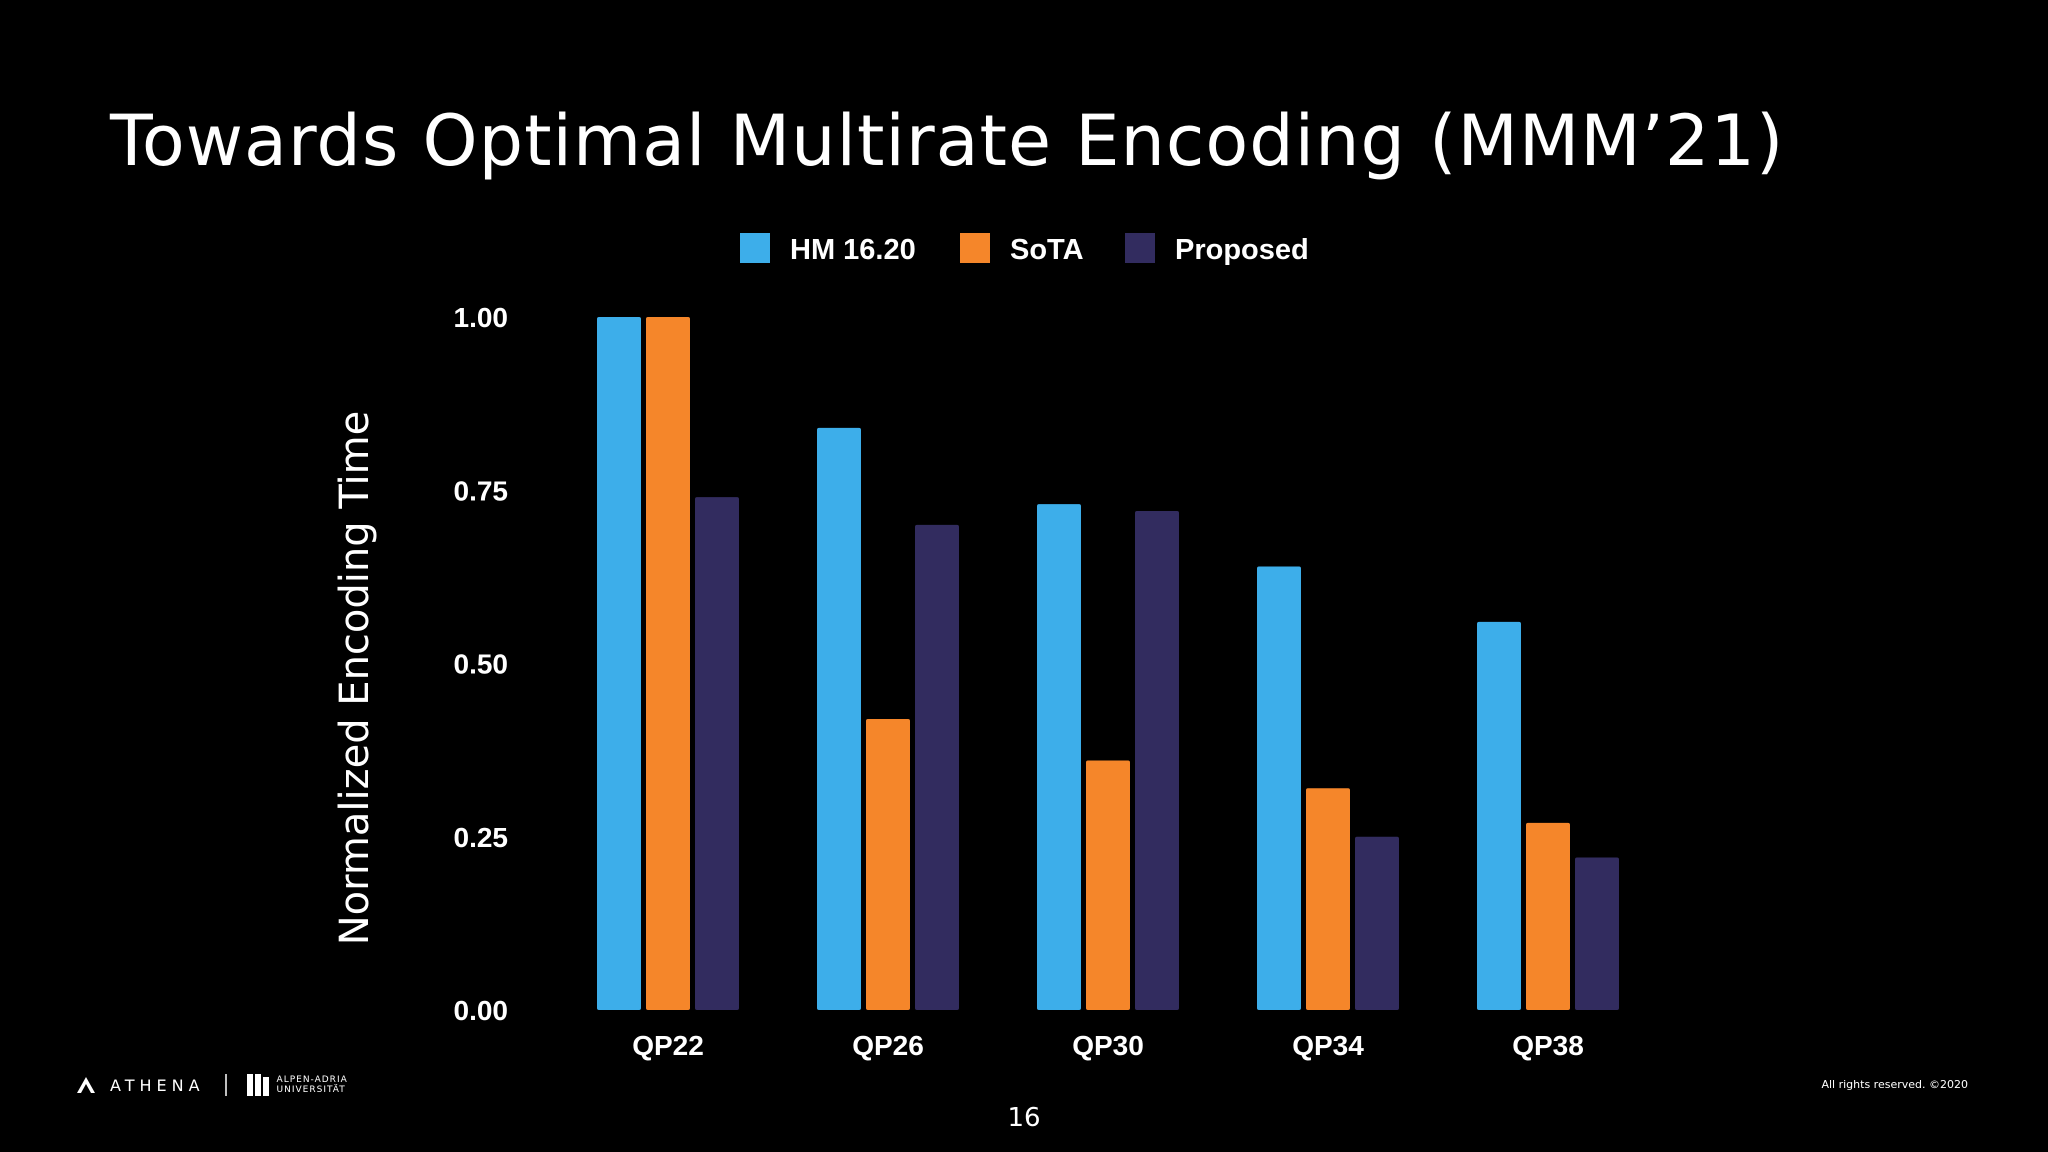 The image size is (2048, 1152). I want to click on university-logo-line1: ALPEN-ADRIA, so click(312, 1080).